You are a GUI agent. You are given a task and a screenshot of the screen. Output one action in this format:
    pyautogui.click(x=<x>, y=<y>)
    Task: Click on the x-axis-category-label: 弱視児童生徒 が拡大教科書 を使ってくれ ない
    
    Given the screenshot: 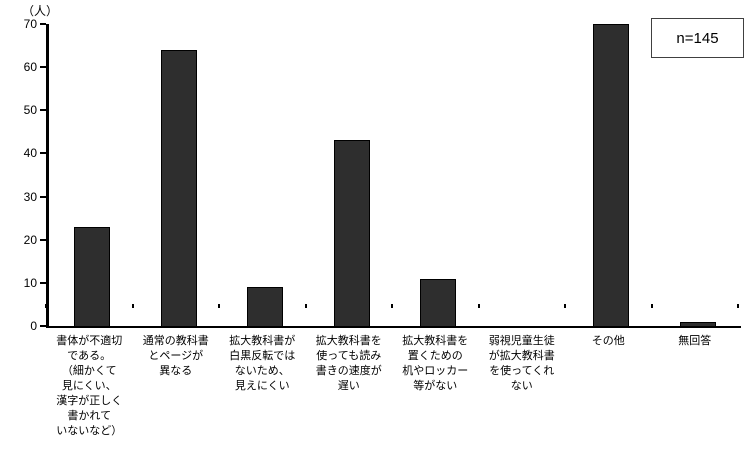 What is the action you would take?
    pyautogui.click(x=521, y=363)
    